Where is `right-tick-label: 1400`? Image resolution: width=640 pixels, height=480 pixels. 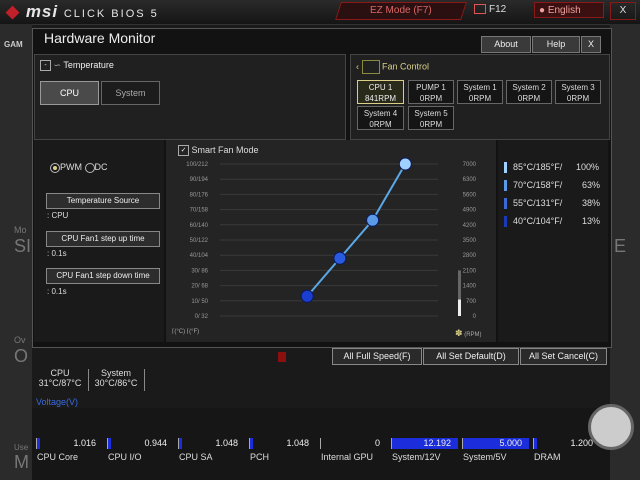
right-tick-label: 1400 is located at coordinates (470, 287).